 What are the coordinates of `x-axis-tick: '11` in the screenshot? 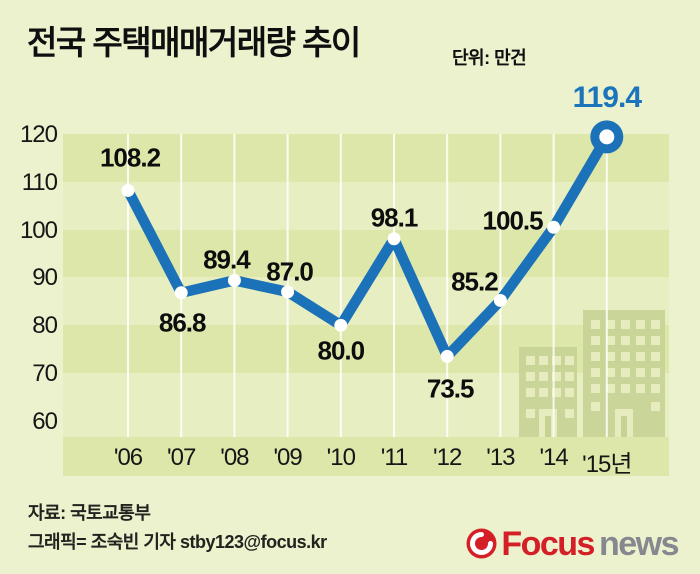 It's located at (394, 457).